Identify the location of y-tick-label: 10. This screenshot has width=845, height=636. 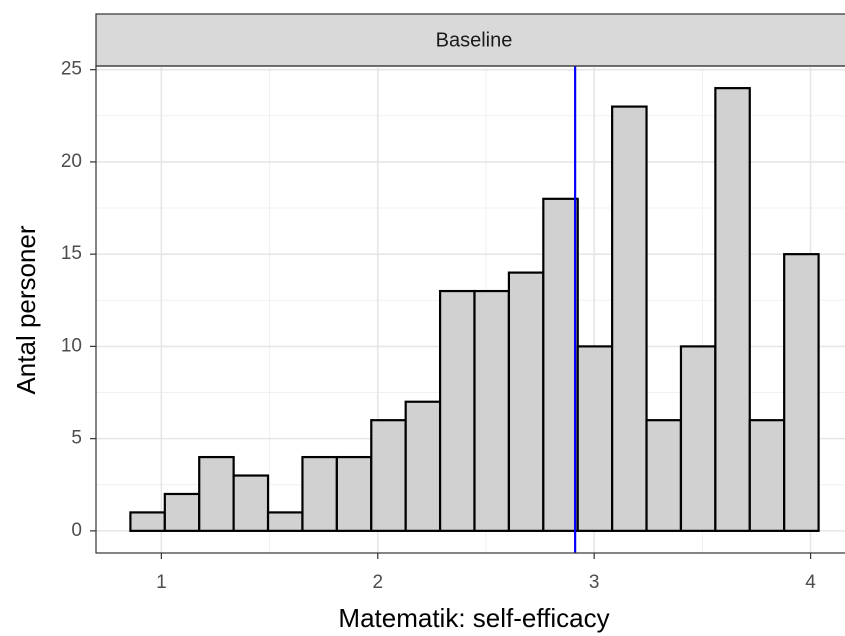
(71, 345).